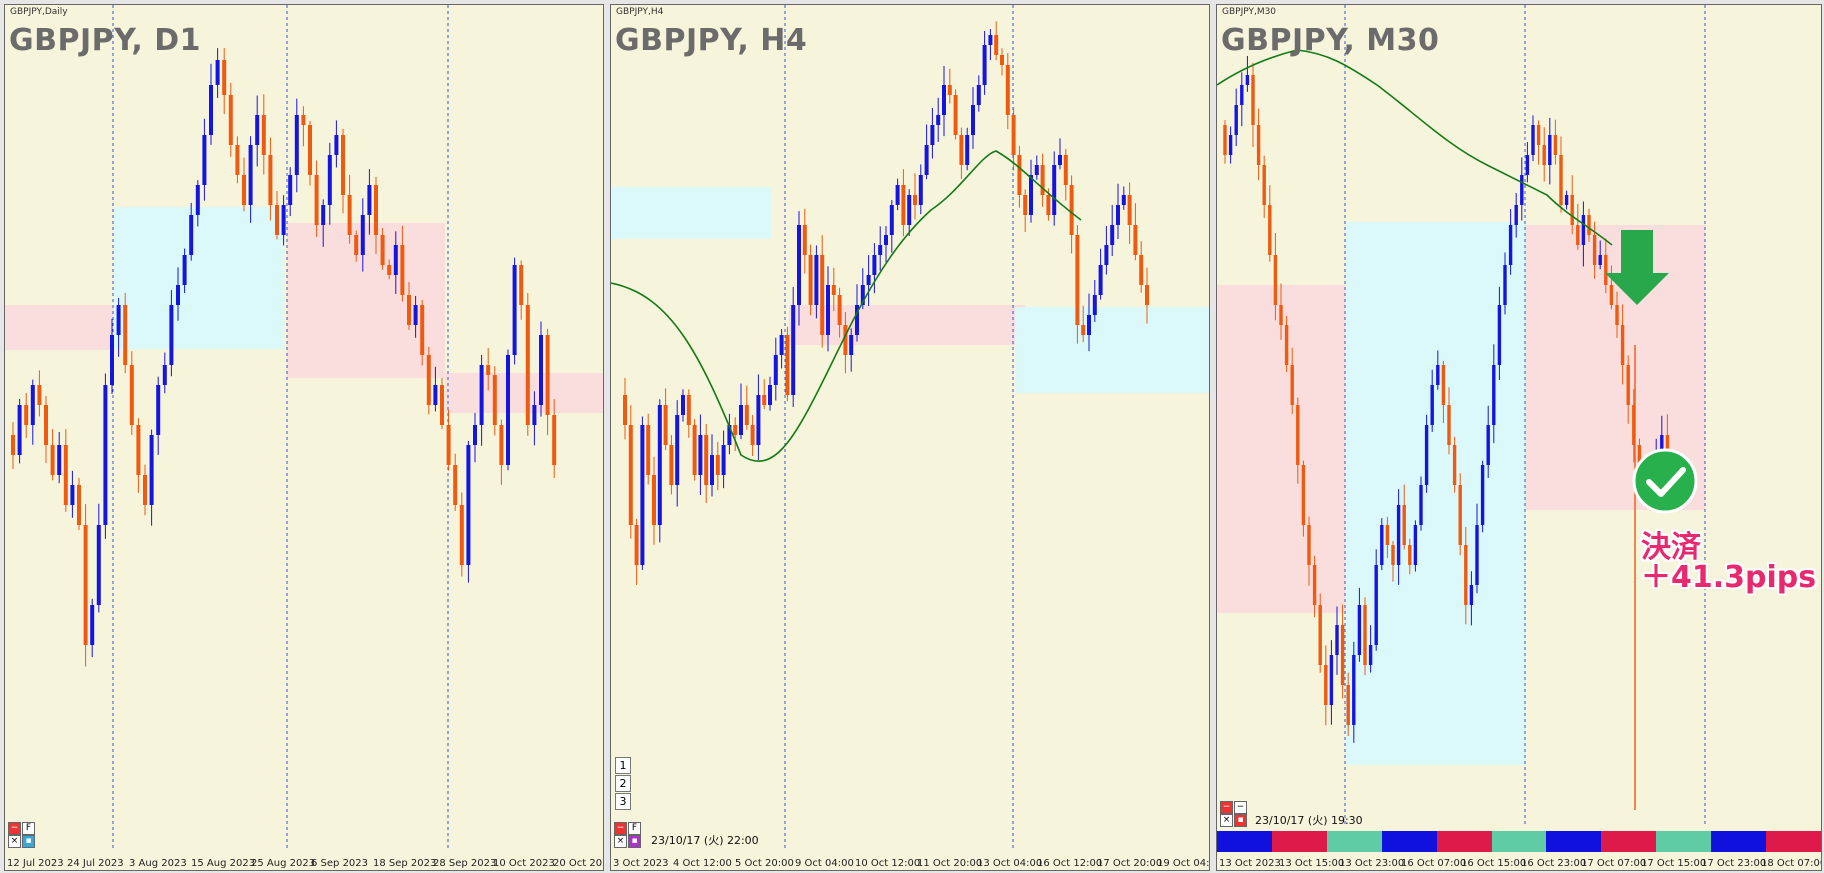 This screenshot has height=873, width=1824. What do you see at coordinates (1250, 863) in the screenshot?
I see `x-tick: 13 Oct 2023` at bounding box center [1250, 863].